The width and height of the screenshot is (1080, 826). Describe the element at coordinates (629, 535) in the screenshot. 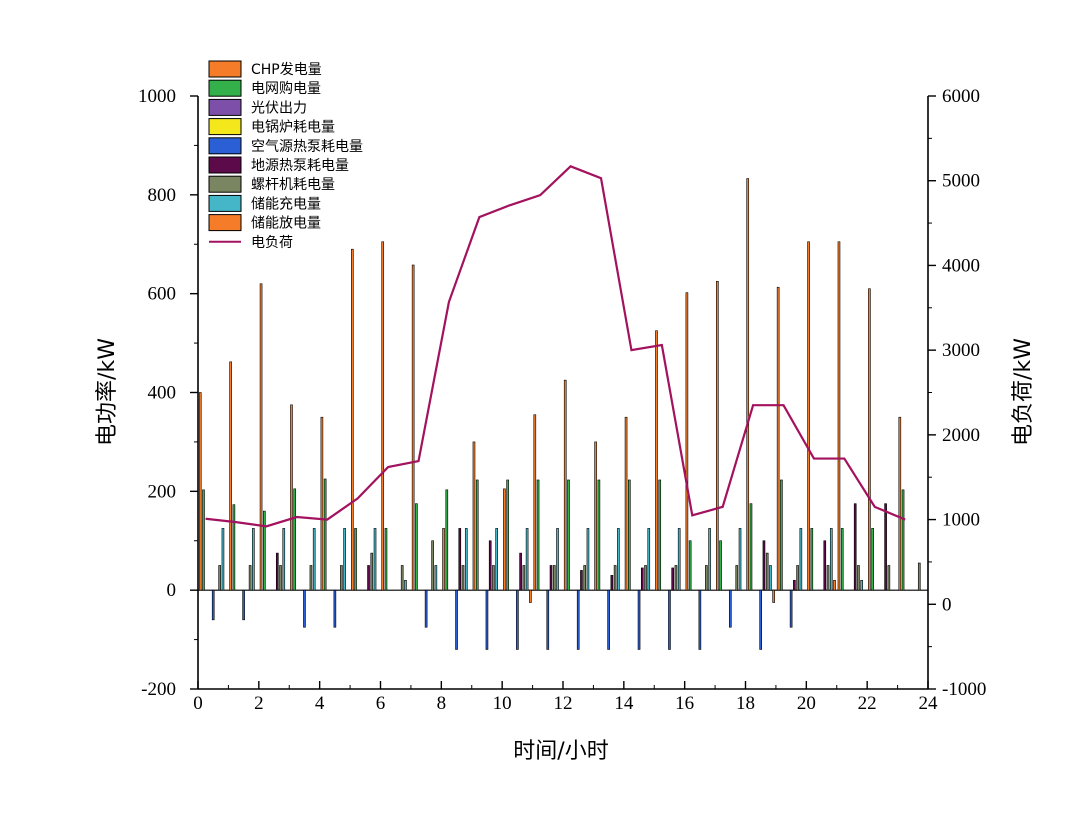

I see `bar-电网购电量-h15` at that location.